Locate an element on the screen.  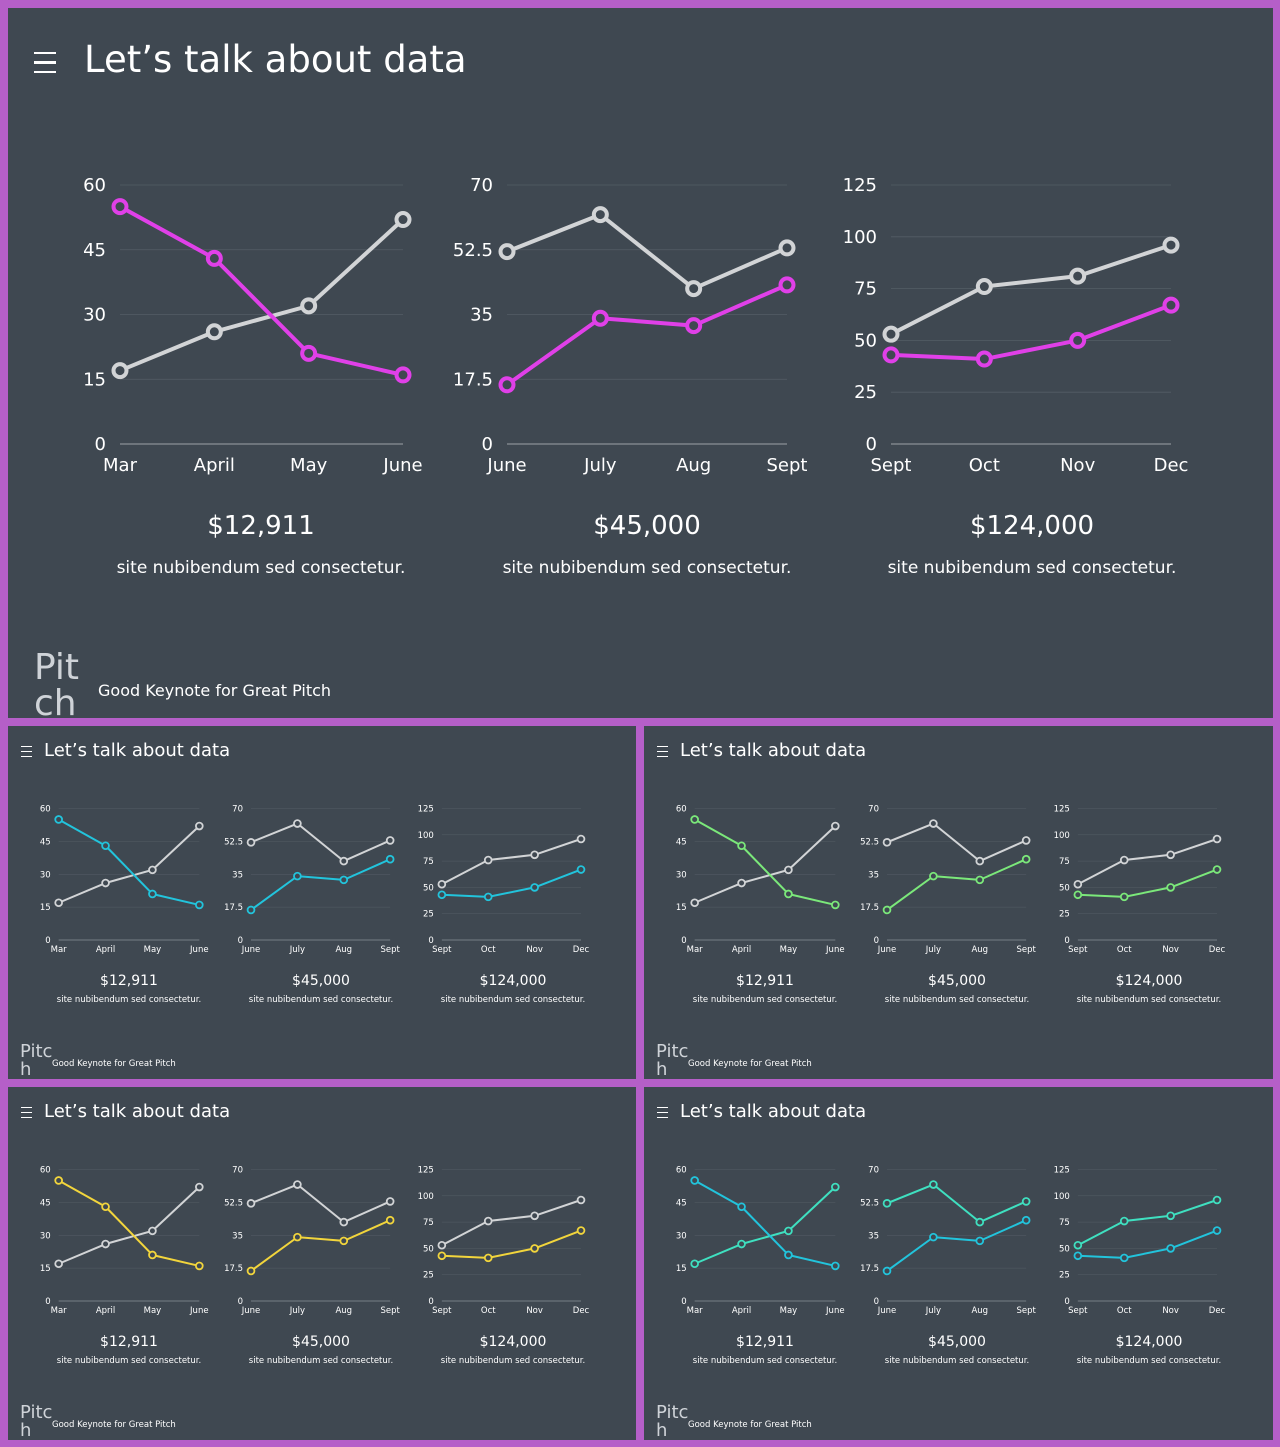
y-tick-label: 75 is located at coordinates (428, 1223).